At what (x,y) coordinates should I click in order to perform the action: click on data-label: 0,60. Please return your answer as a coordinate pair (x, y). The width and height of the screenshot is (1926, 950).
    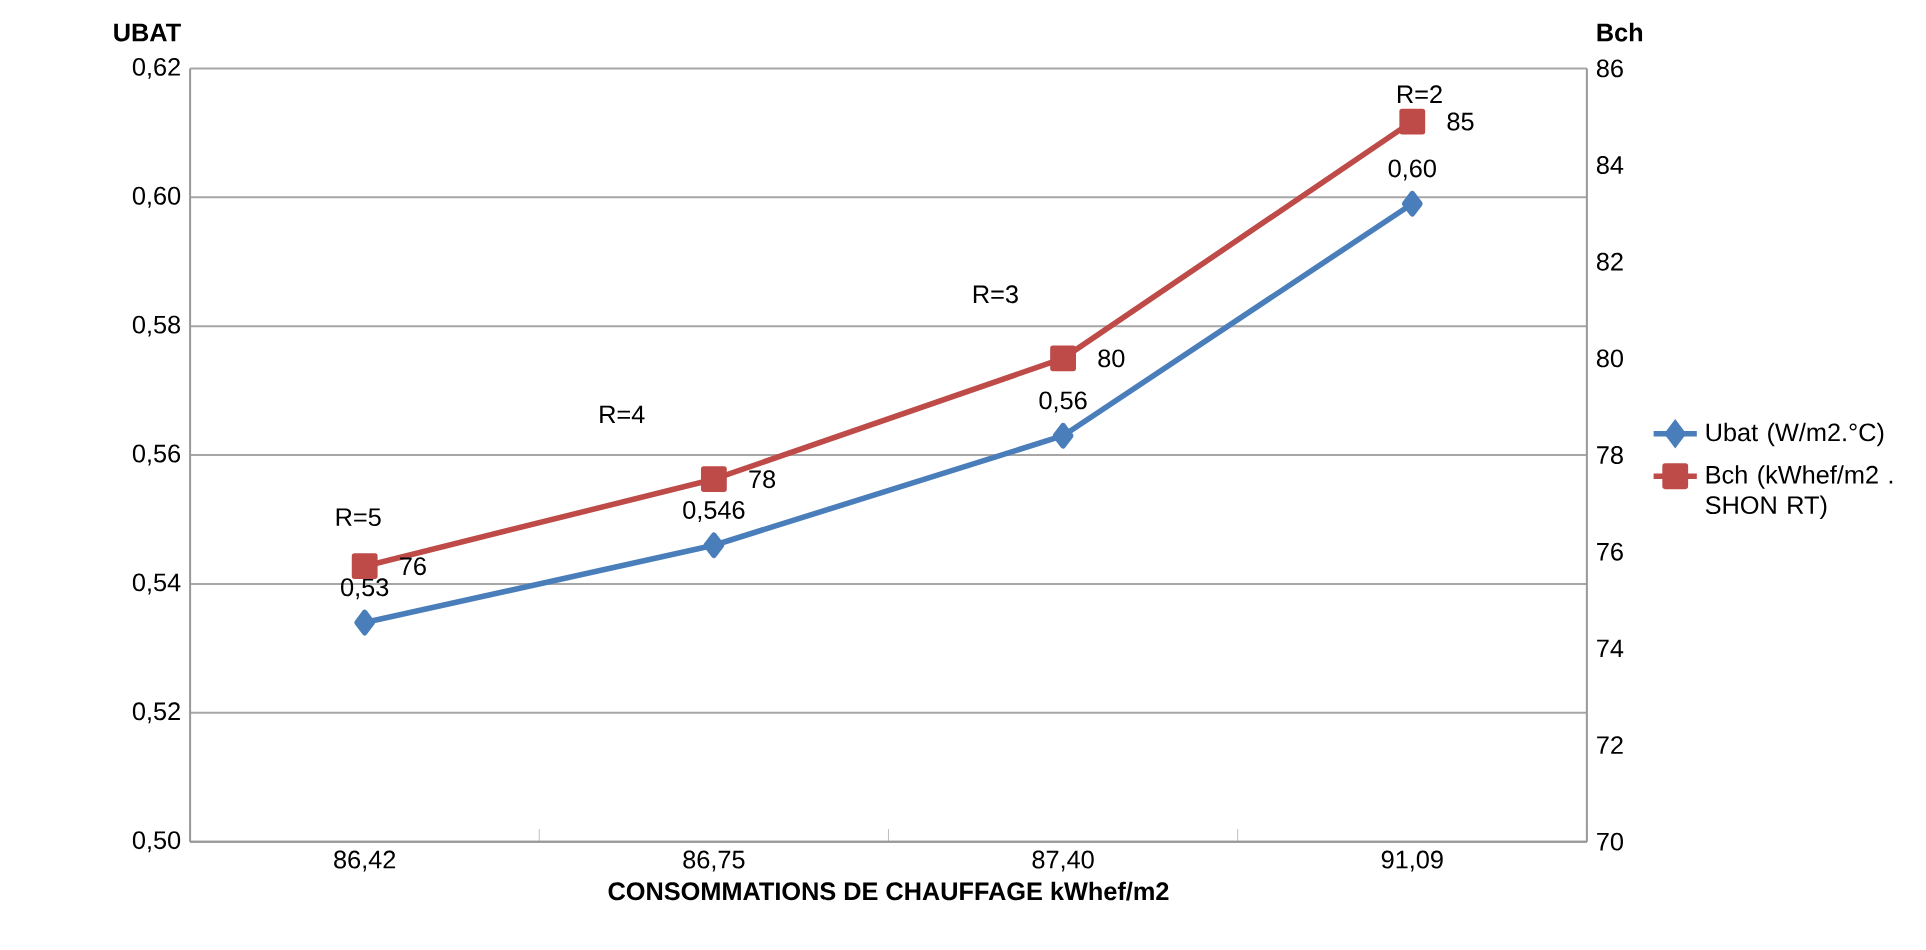
    Looking at the image, I should click on (1412, 170).